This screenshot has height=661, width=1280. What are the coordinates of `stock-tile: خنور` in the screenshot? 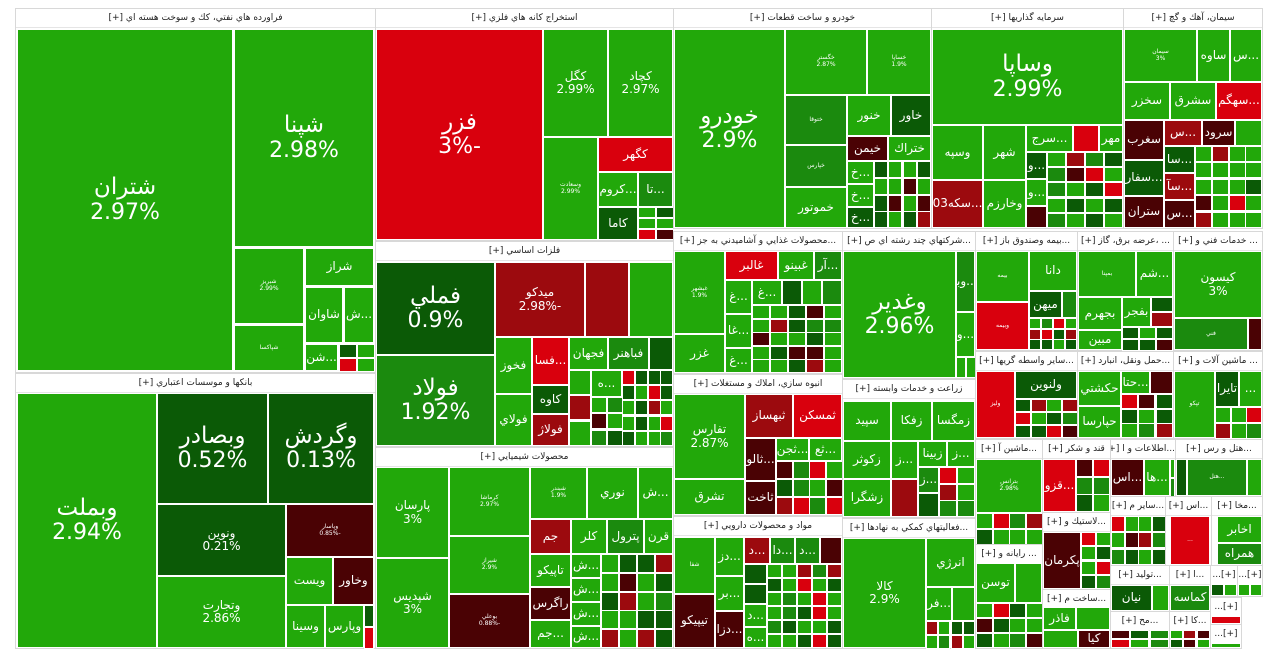 It's located at (869, 115).